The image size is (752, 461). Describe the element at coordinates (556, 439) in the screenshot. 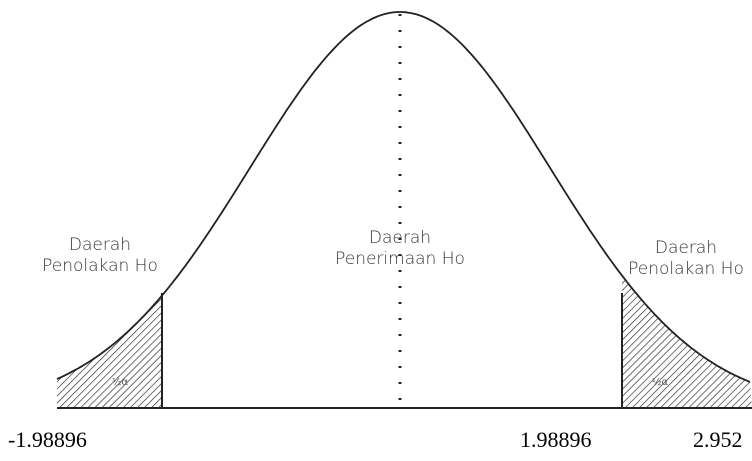

I see `critical-value-label: 1.98896` at that location.